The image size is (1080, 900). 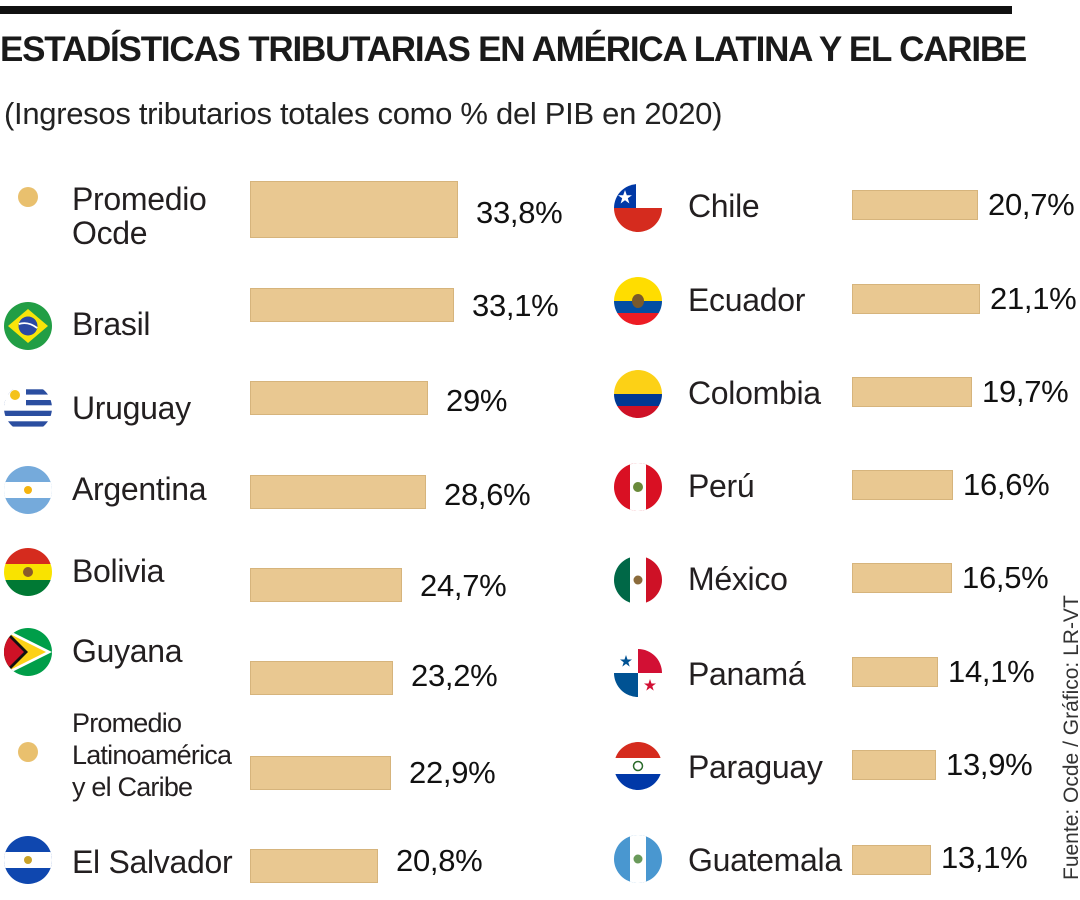 I want to click on value-label: 23,2%, so click(x=454, y=675).